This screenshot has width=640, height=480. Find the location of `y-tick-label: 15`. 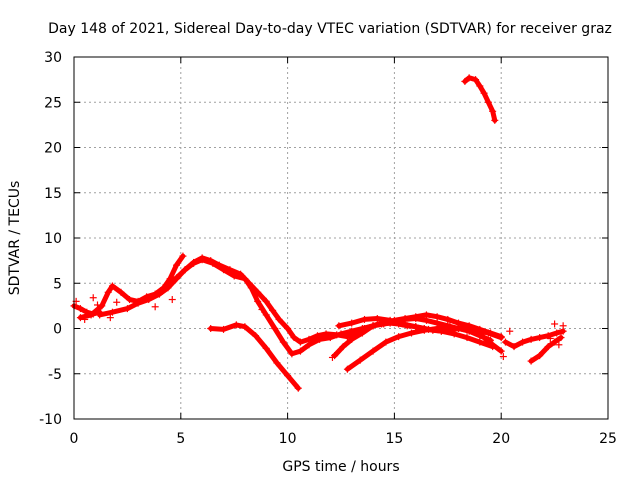

y-tick-label: 15 is located at coordinates (53, 194).